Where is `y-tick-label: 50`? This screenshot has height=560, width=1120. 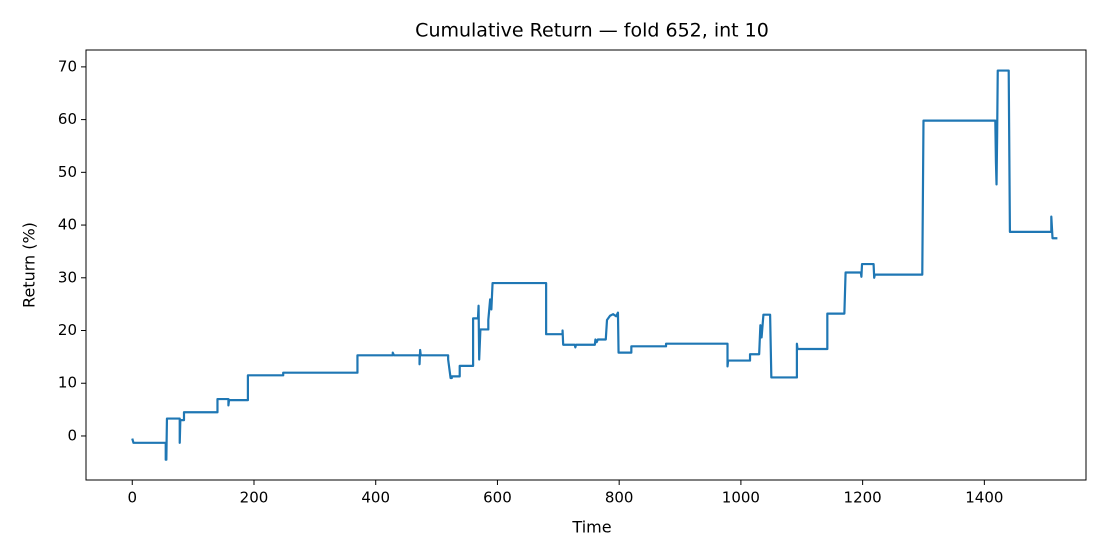 y-tick-label: 50 is located at coordinates (67, 172).